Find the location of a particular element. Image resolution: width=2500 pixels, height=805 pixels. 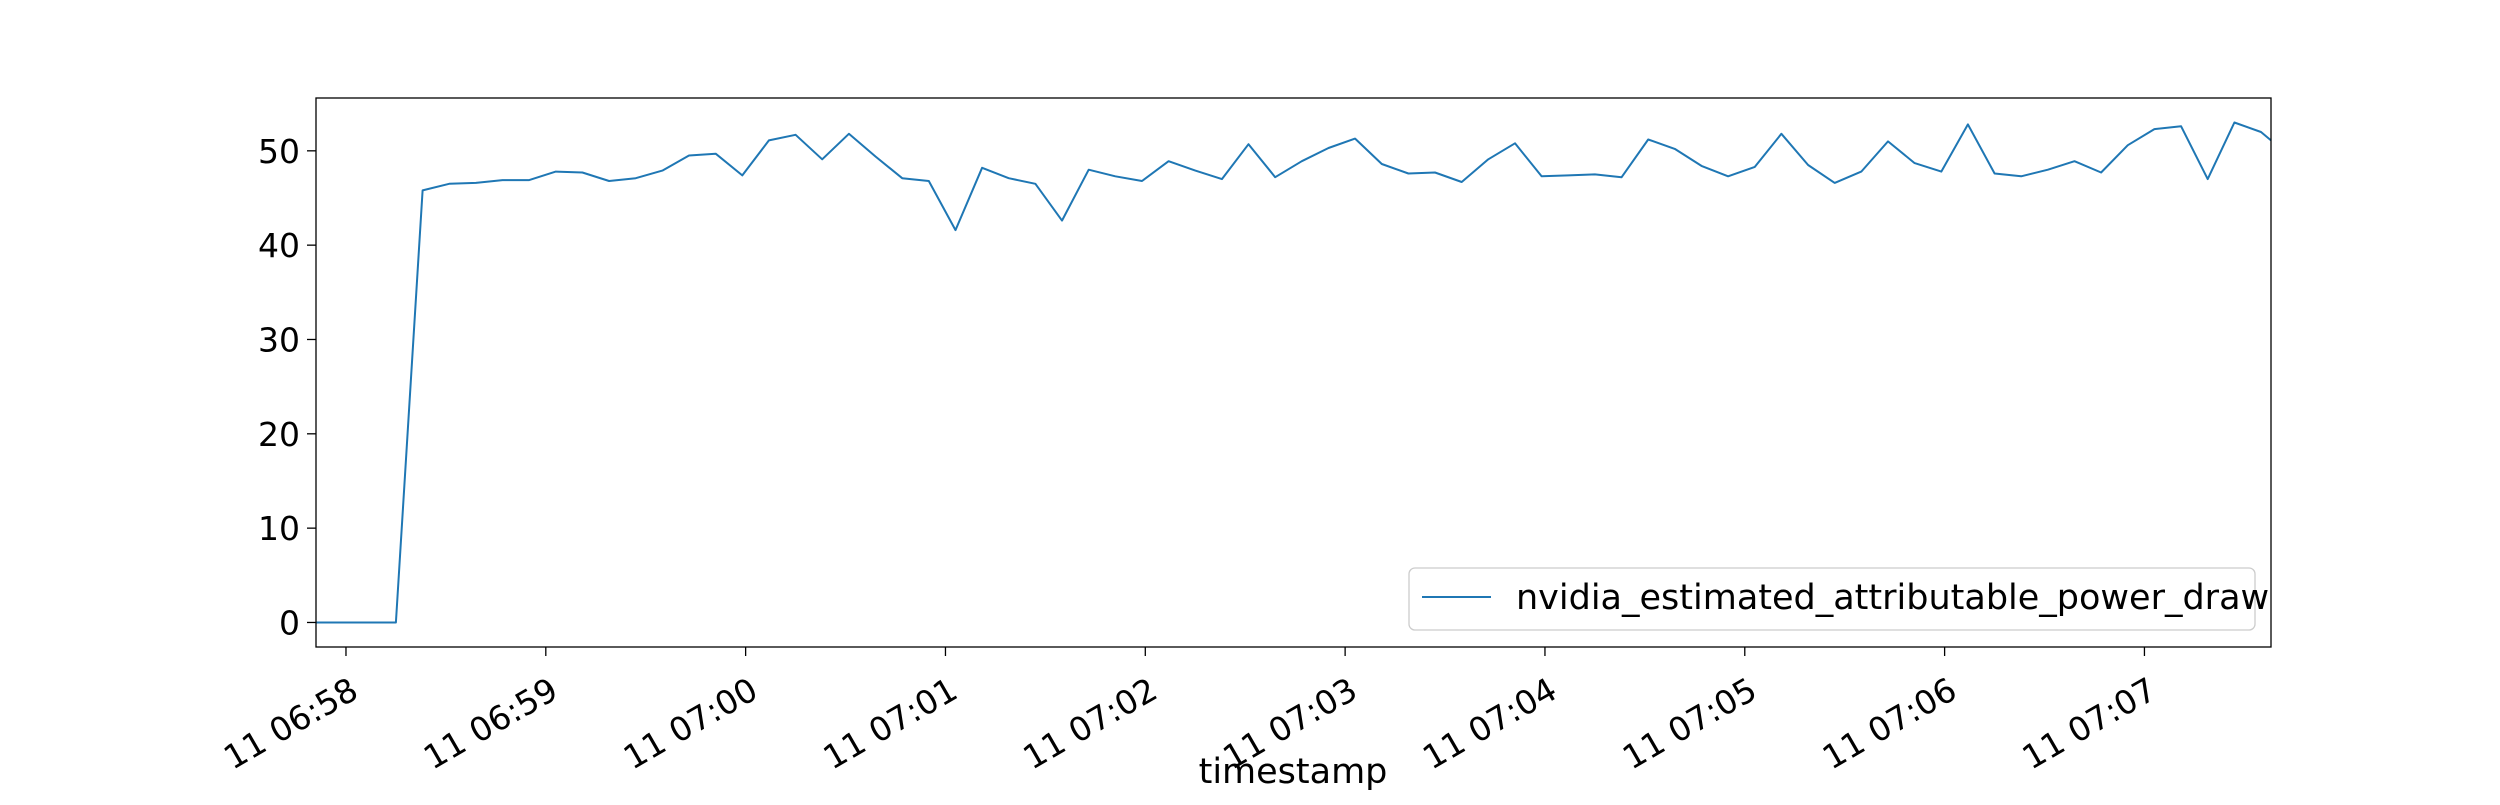

y-tick-label: 10 is located at coordinates (279, 528).